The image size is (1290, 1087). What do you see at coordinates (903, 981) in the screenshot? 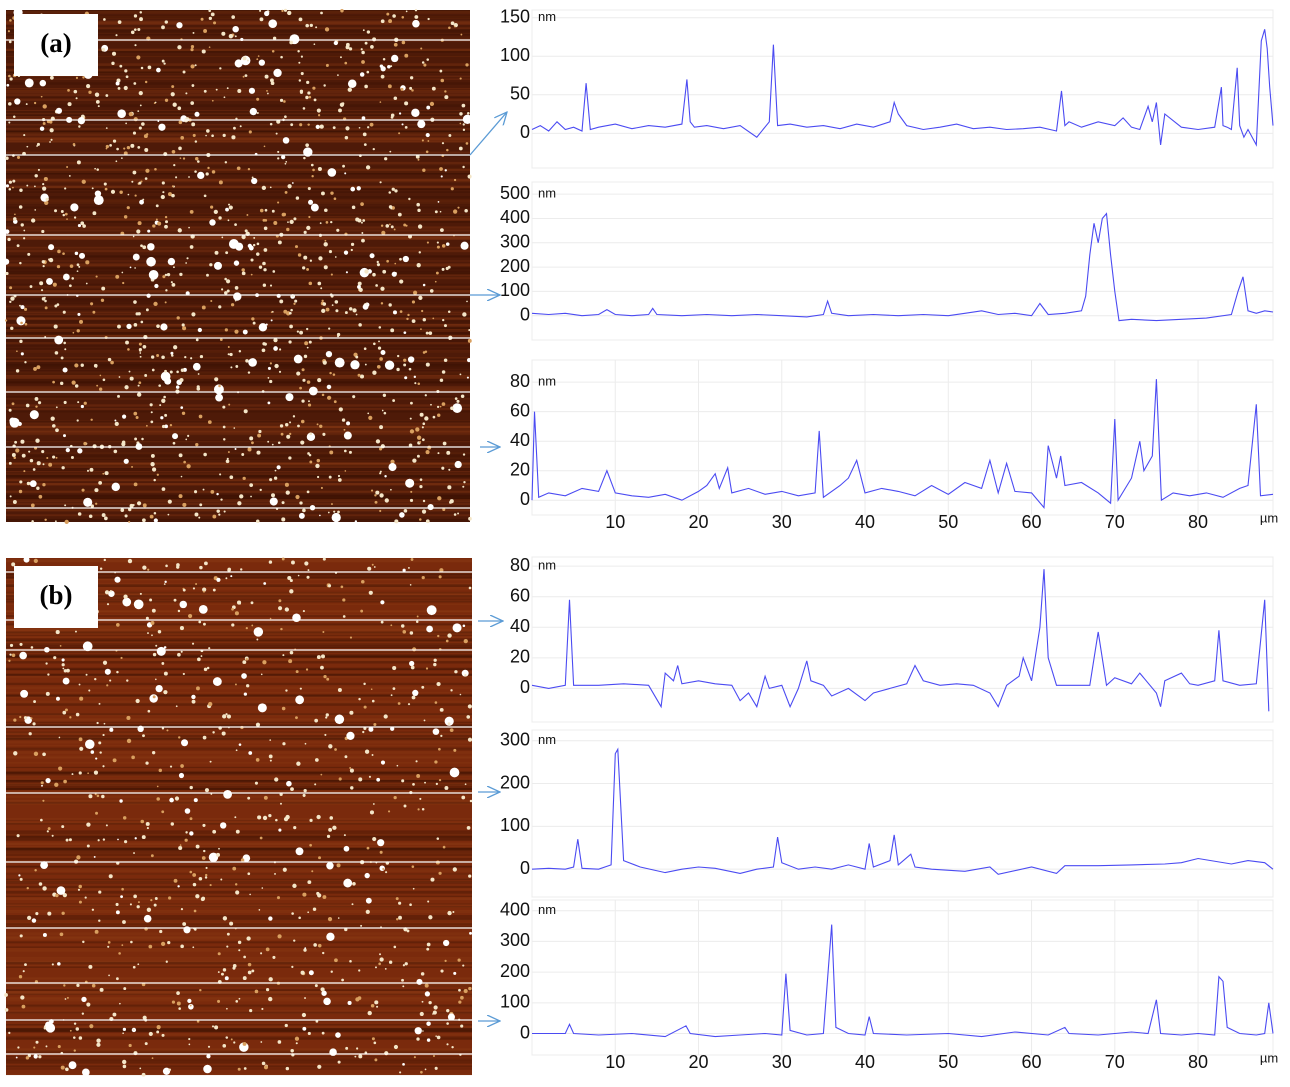
I see `profile-line` at bounding box center [903, 981].